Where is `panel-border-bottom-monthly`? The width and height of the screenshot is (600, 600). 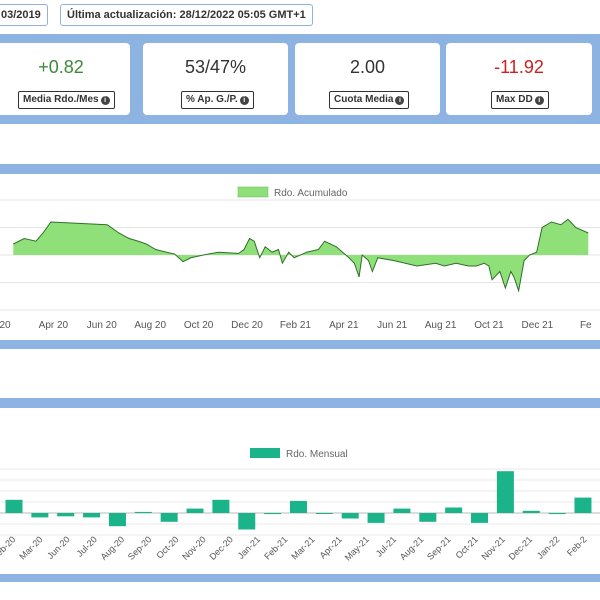 panel-border-bottom-monthly is located at coordinates (300, 578).